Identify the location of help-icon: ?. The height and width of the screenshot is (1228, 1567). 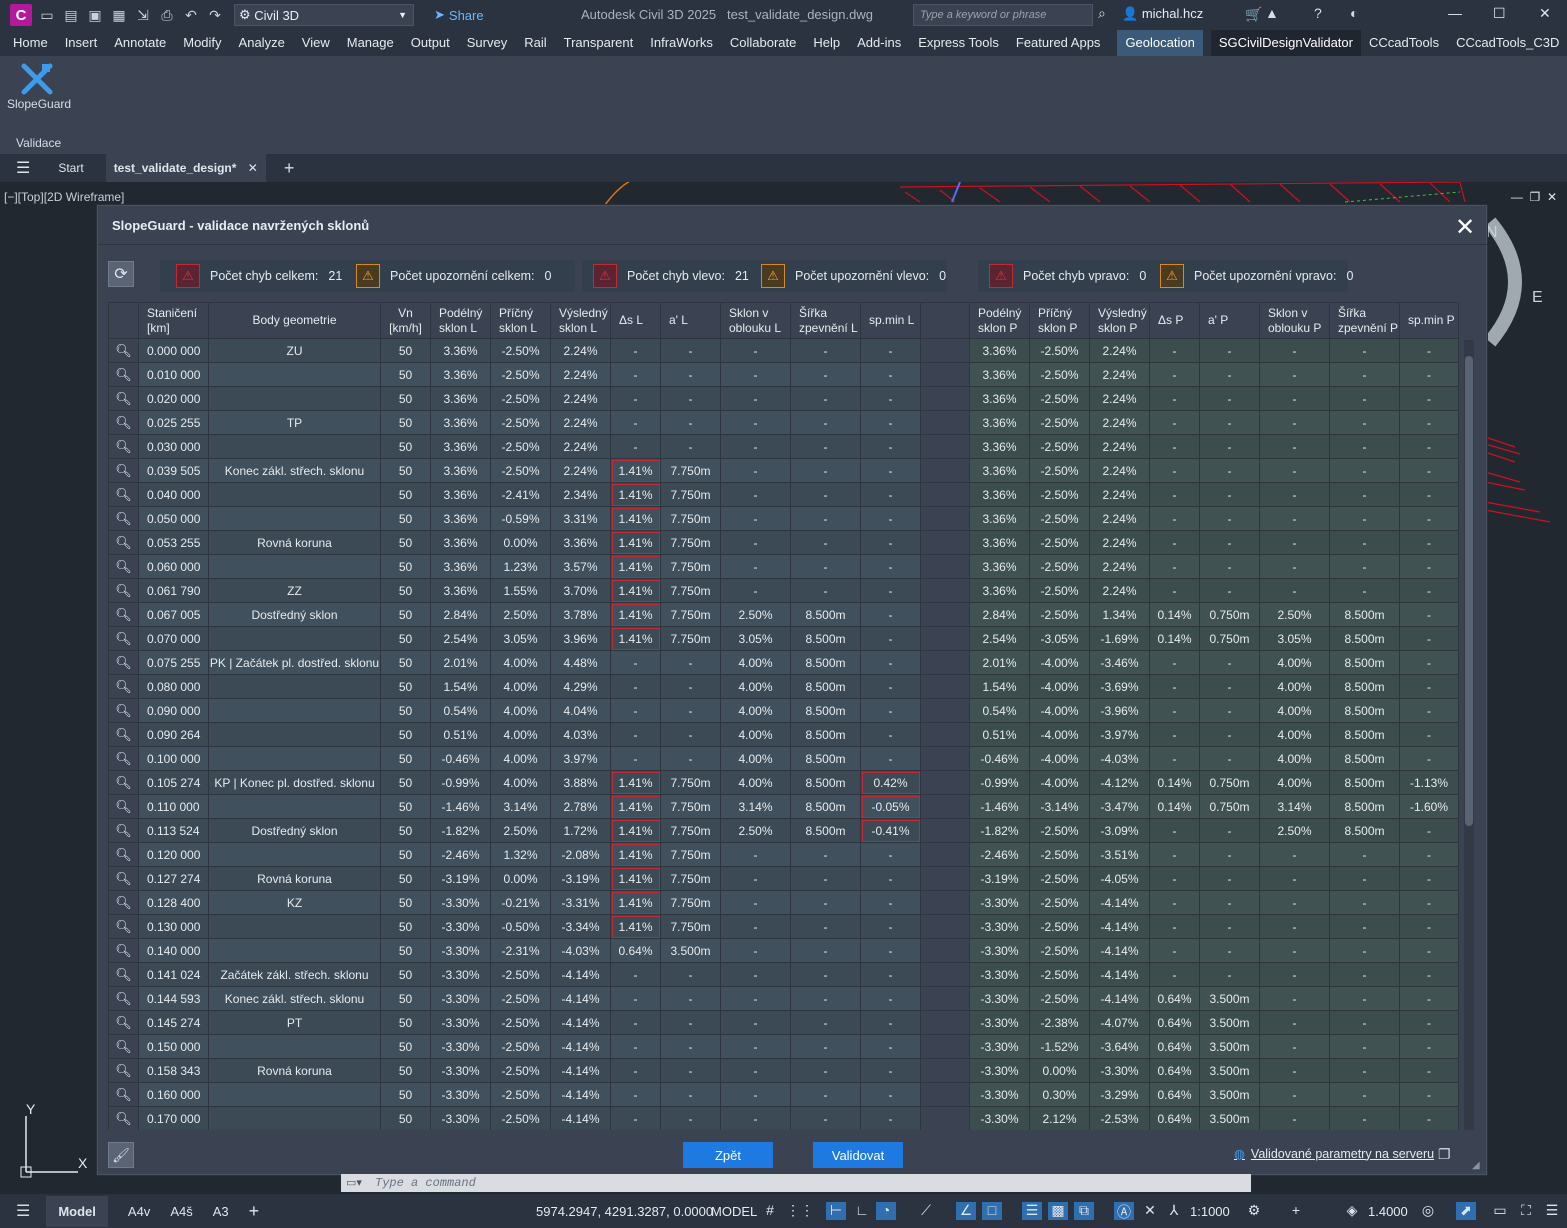
(1318, 13).